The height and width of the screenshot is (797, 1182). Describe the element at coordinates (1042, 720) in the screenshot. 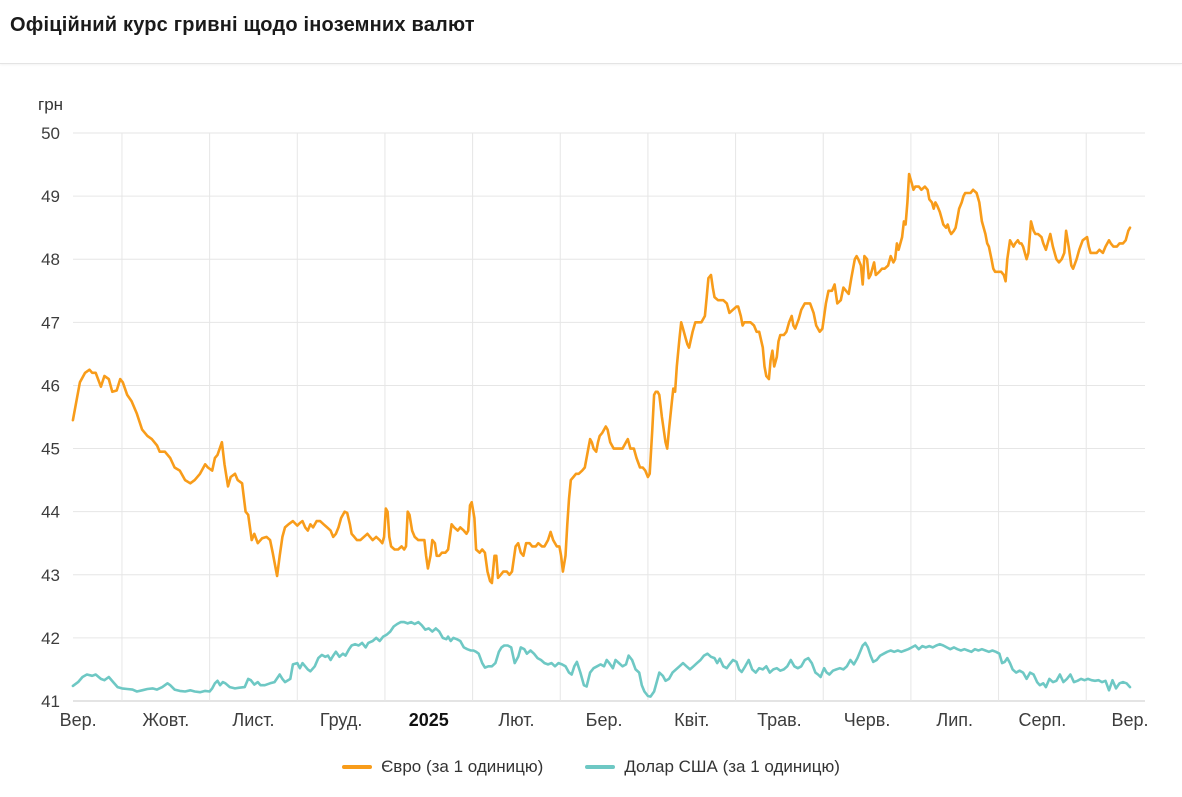

I see `x-tick-label: Серп.` at that location.